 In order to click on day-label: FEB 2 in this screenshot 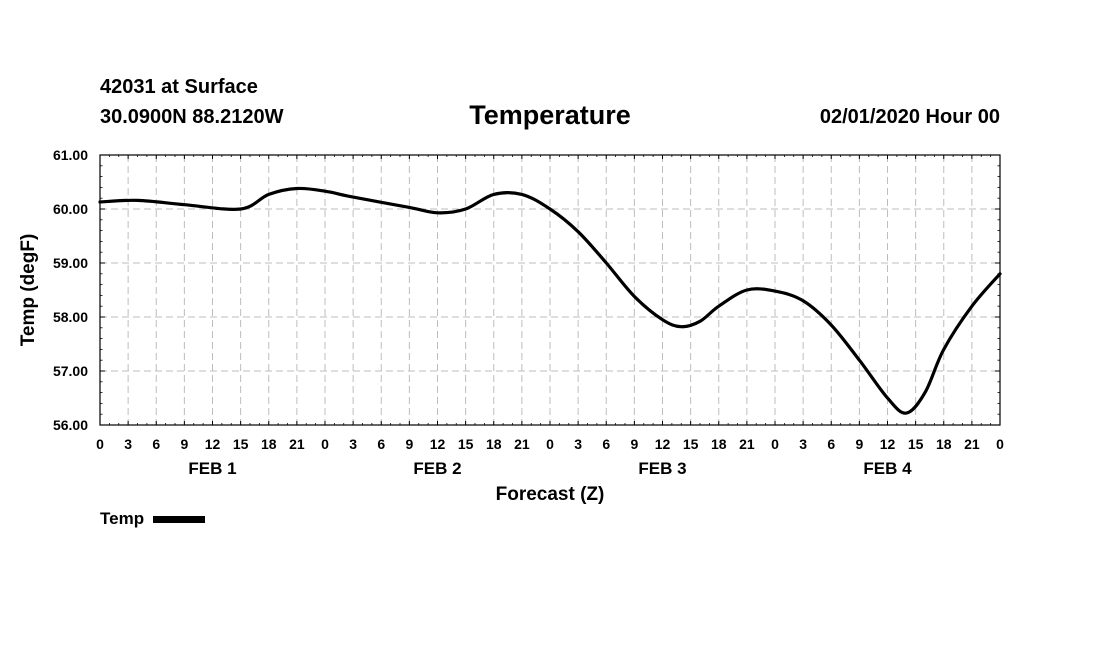, I will do `click(437, 468)`.